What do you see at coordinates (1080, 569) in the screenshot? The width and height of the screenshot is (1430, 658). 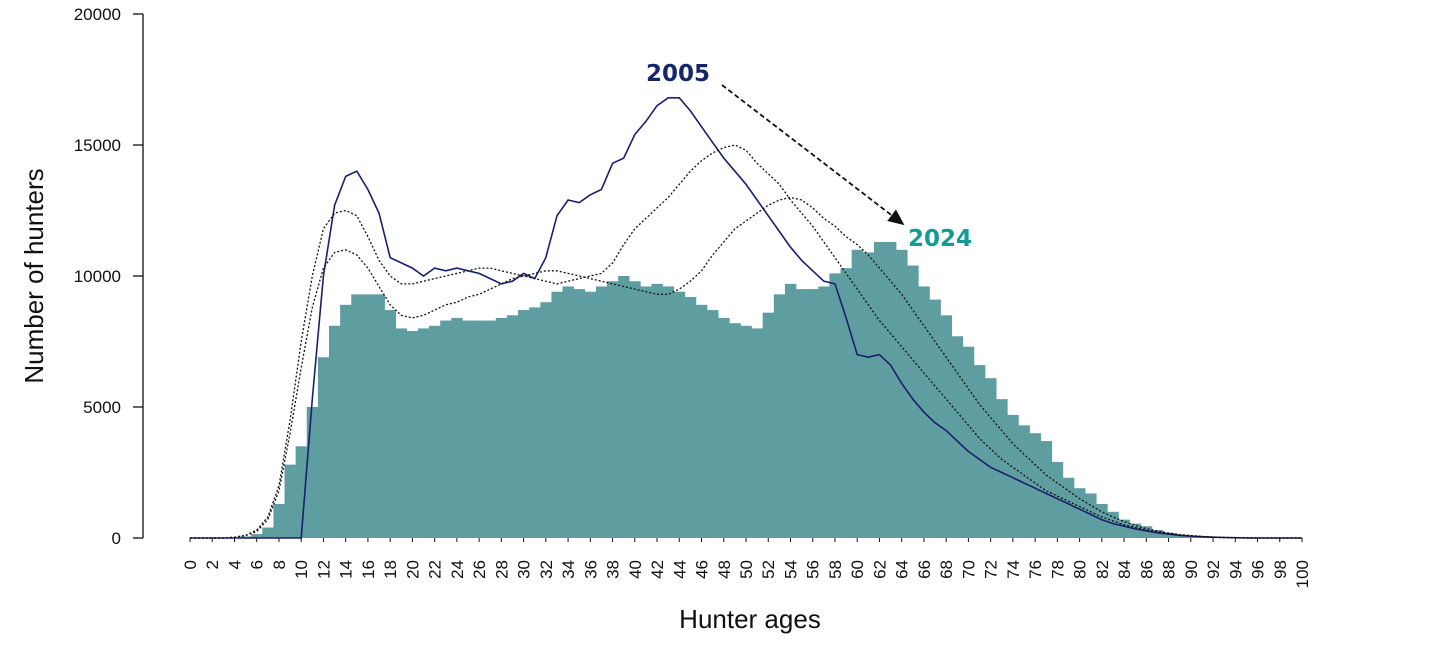 I see `x-tick-label: 80` at bounding box center [1080, 569].